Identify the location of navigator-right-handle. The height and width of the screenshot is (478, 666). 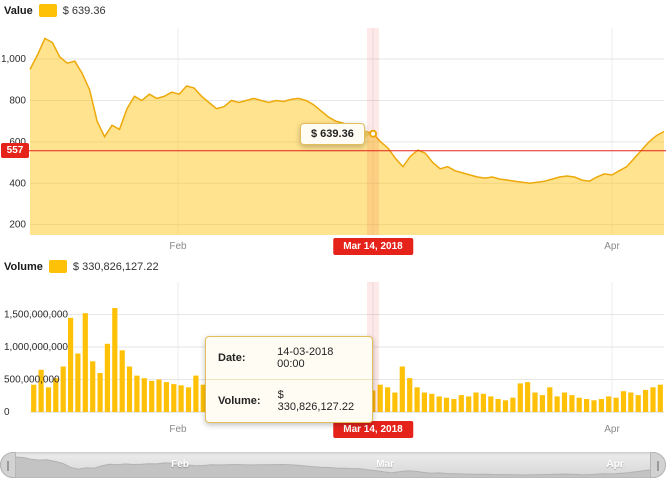
(658, 465).